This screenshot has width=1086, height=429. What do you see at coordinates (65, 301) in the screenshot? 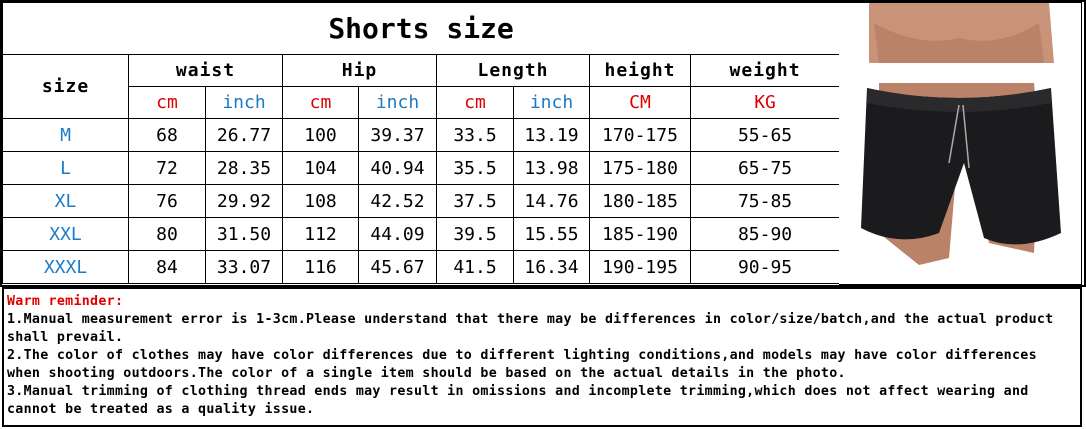
I see `reminder-title: Warm reminder:` at bounding box center [65, 301].